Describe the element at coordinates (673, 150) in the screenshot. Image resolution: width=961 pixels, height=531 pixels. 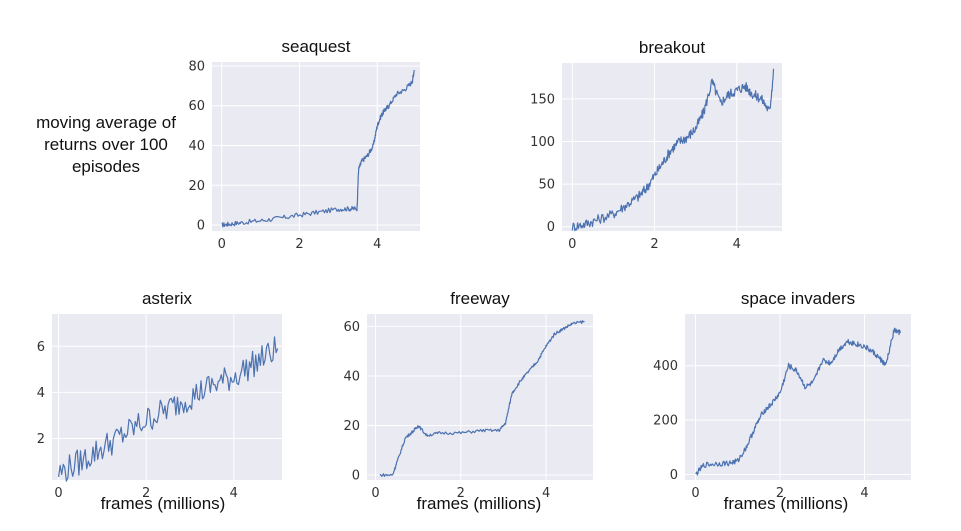
I see `series-line-breakout` at that location.